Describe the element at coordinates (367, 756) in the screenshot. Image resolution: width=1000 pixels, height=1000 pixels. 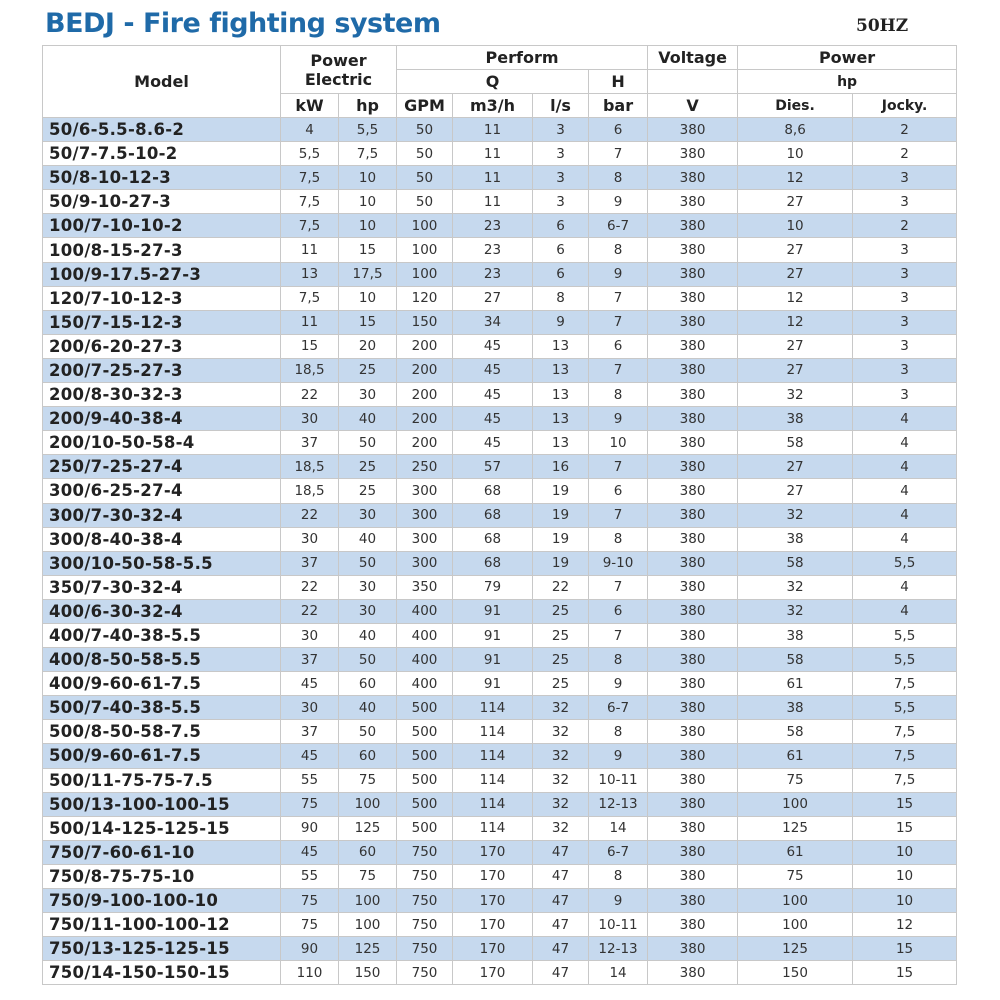
I see `value-cell: 60` at that location.